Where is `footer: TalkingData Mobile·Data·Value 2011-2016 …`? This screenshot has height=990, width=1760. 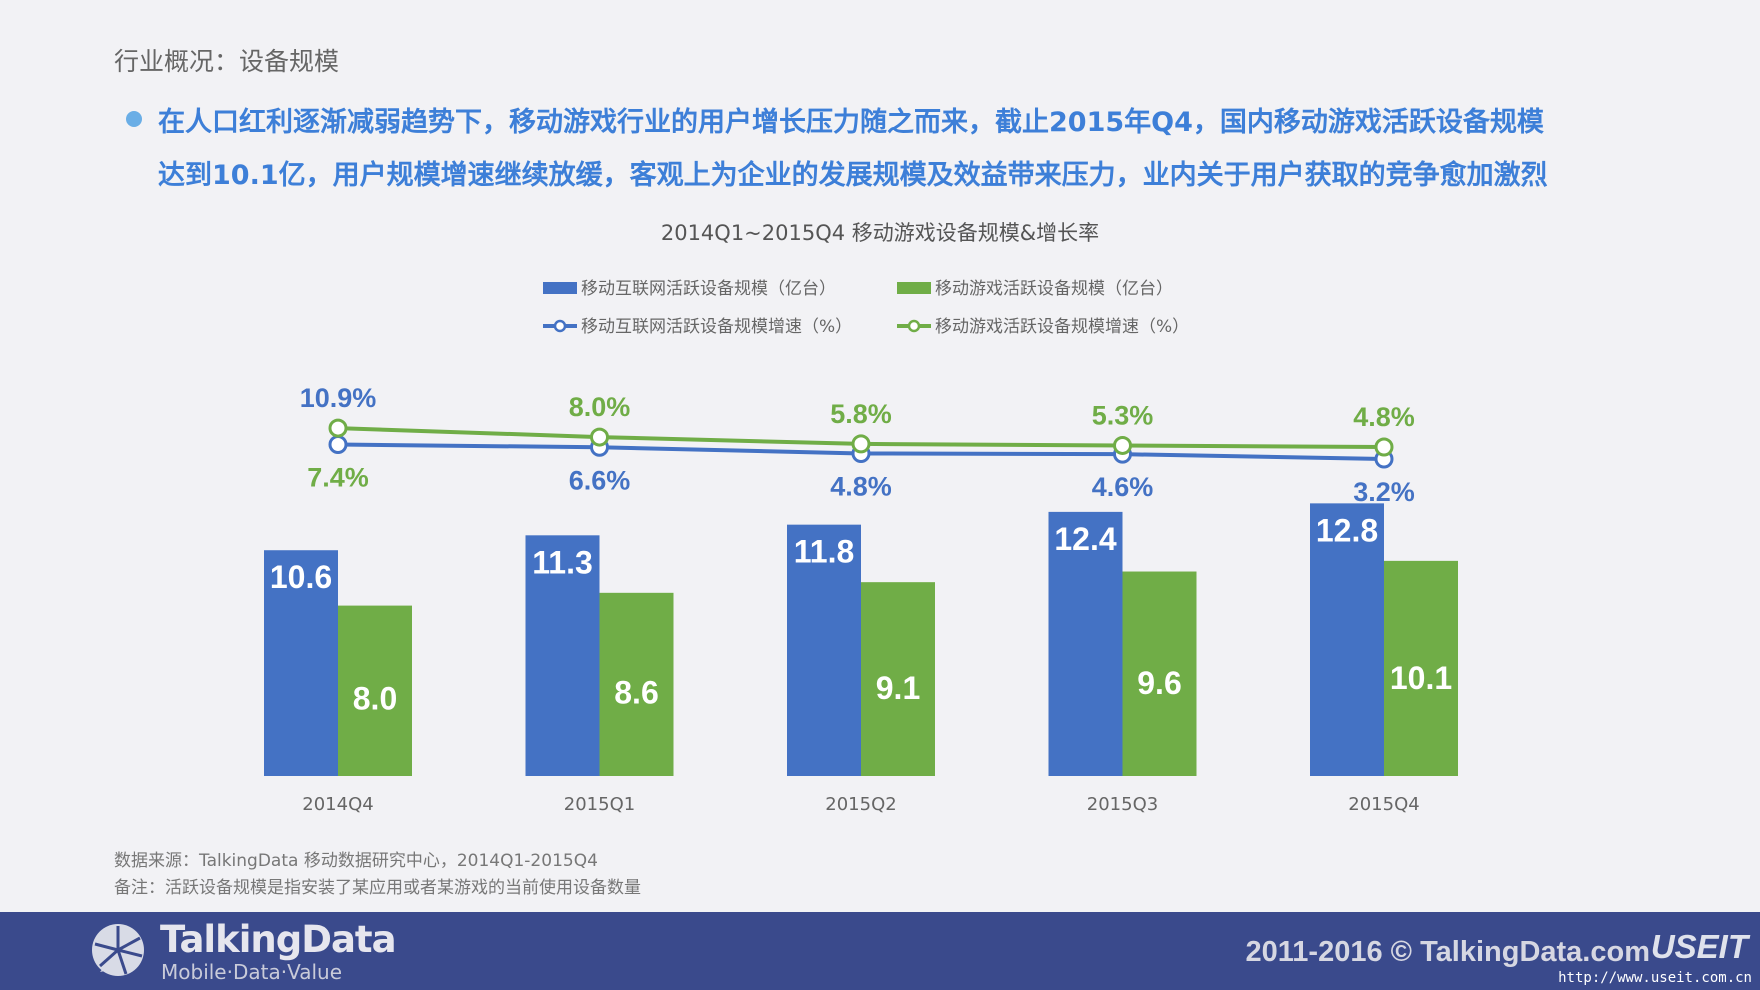 footer: TalkingData Mobile·Data·Value 2011-2016 … is located at coordinates (880, 951).